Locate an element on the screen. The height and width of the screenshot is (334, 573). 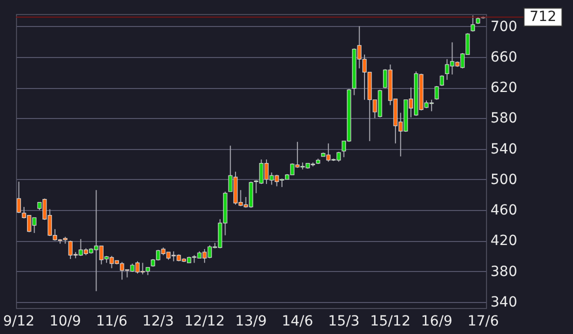
y-tick-label: 580 is located at coordinates (504, 118).